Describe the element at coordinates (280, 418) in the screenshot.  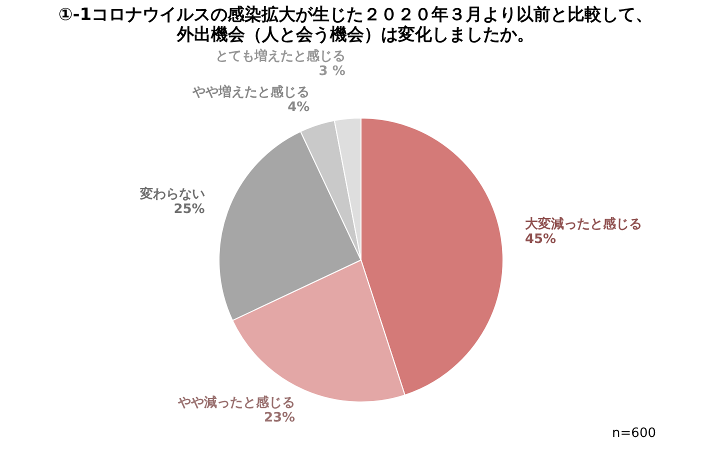
I see `data-label: 23%` at that location.